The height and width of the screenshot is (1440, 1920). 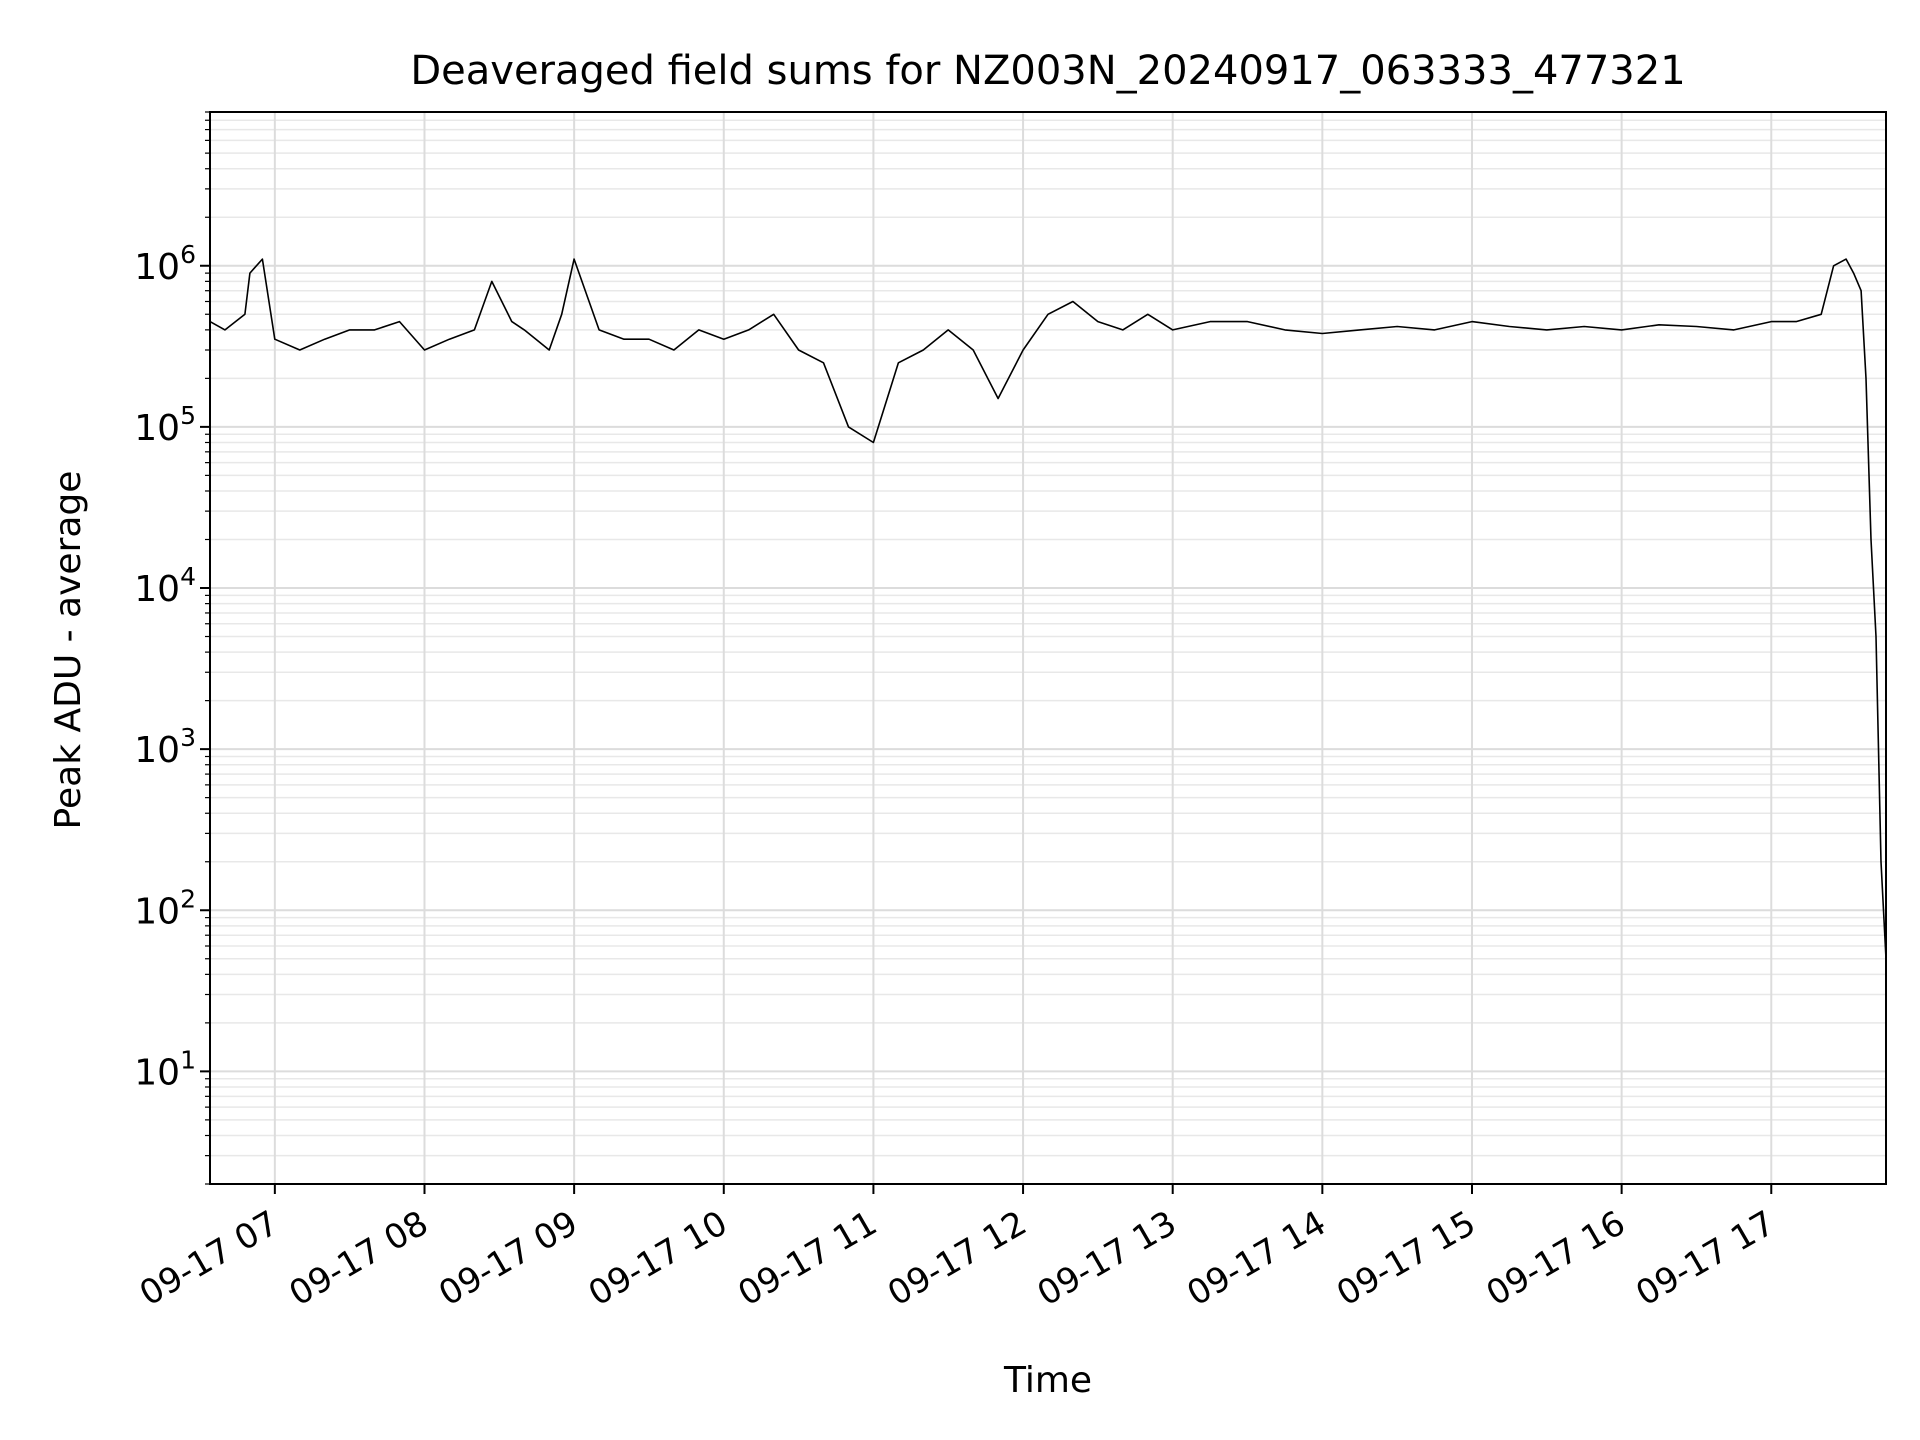 I want to click on x-axis-label: Time, so click(x=1047, y=1380).